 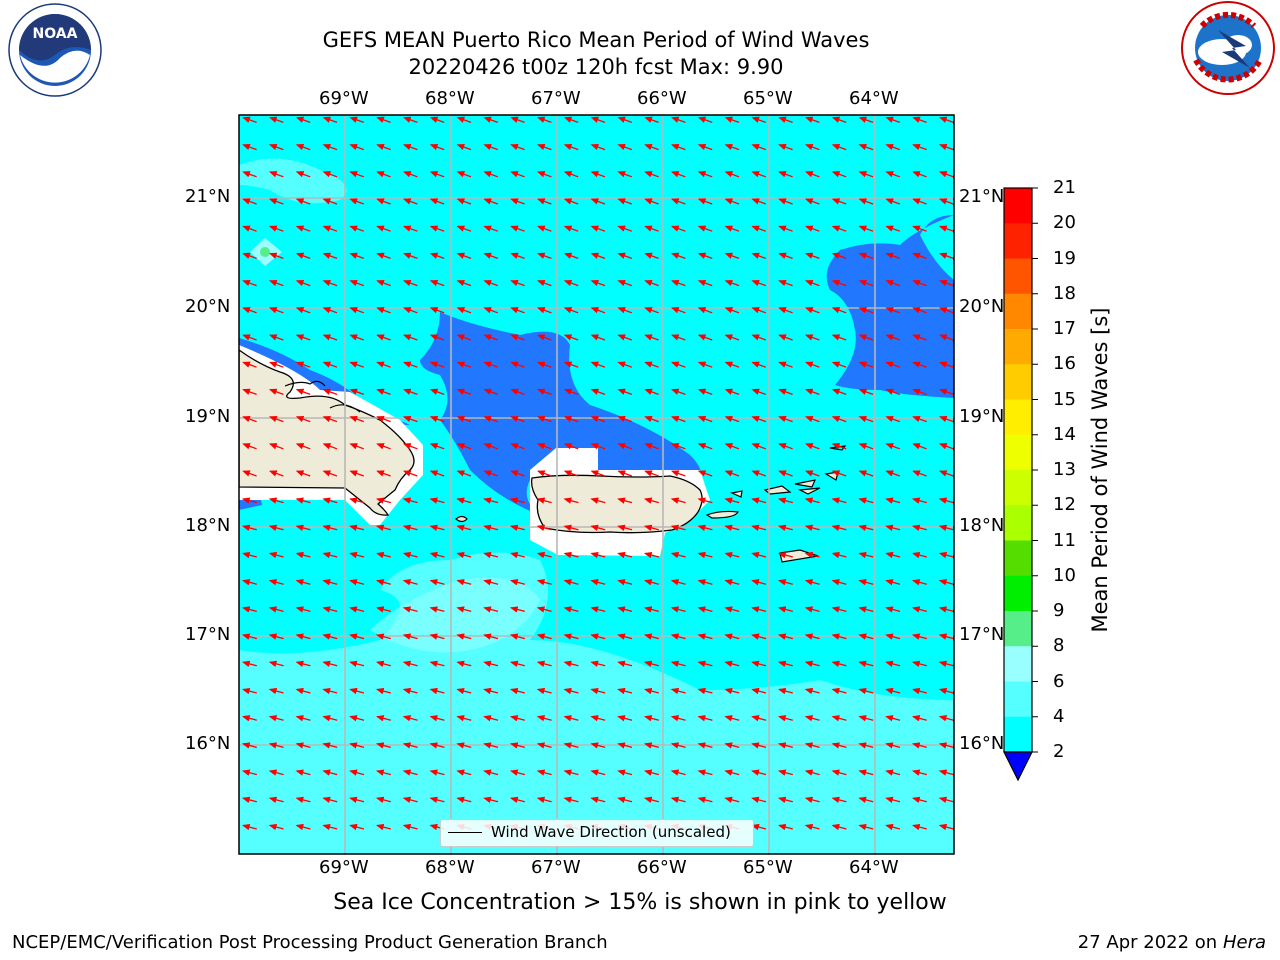 I want to click on island-virgin-islands, so click(x=801, y=483).